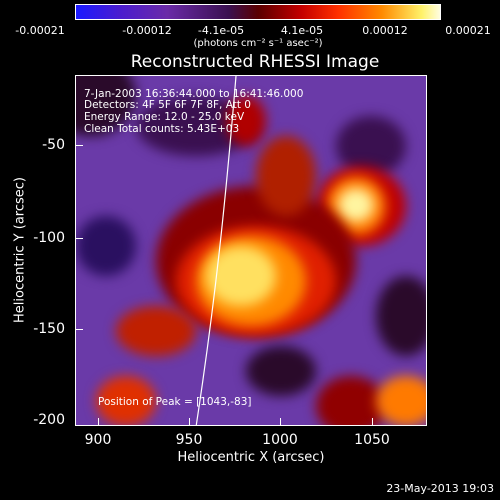  What do you see at coordinates (194, 94) in the screenshot?
I see `time-range: 7-Jan-2003 16:36:44.000 to 16:41:46.000` at bounding box center [194, 94].